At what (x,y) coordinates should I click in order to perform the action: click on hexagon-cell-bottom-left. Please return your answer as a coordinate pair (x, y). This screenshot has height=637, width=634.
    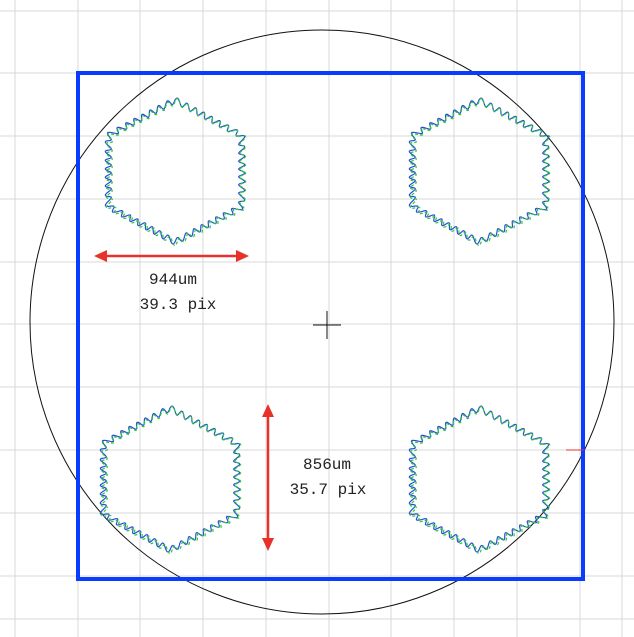
    Looking at the image, I should click on (170, 480).